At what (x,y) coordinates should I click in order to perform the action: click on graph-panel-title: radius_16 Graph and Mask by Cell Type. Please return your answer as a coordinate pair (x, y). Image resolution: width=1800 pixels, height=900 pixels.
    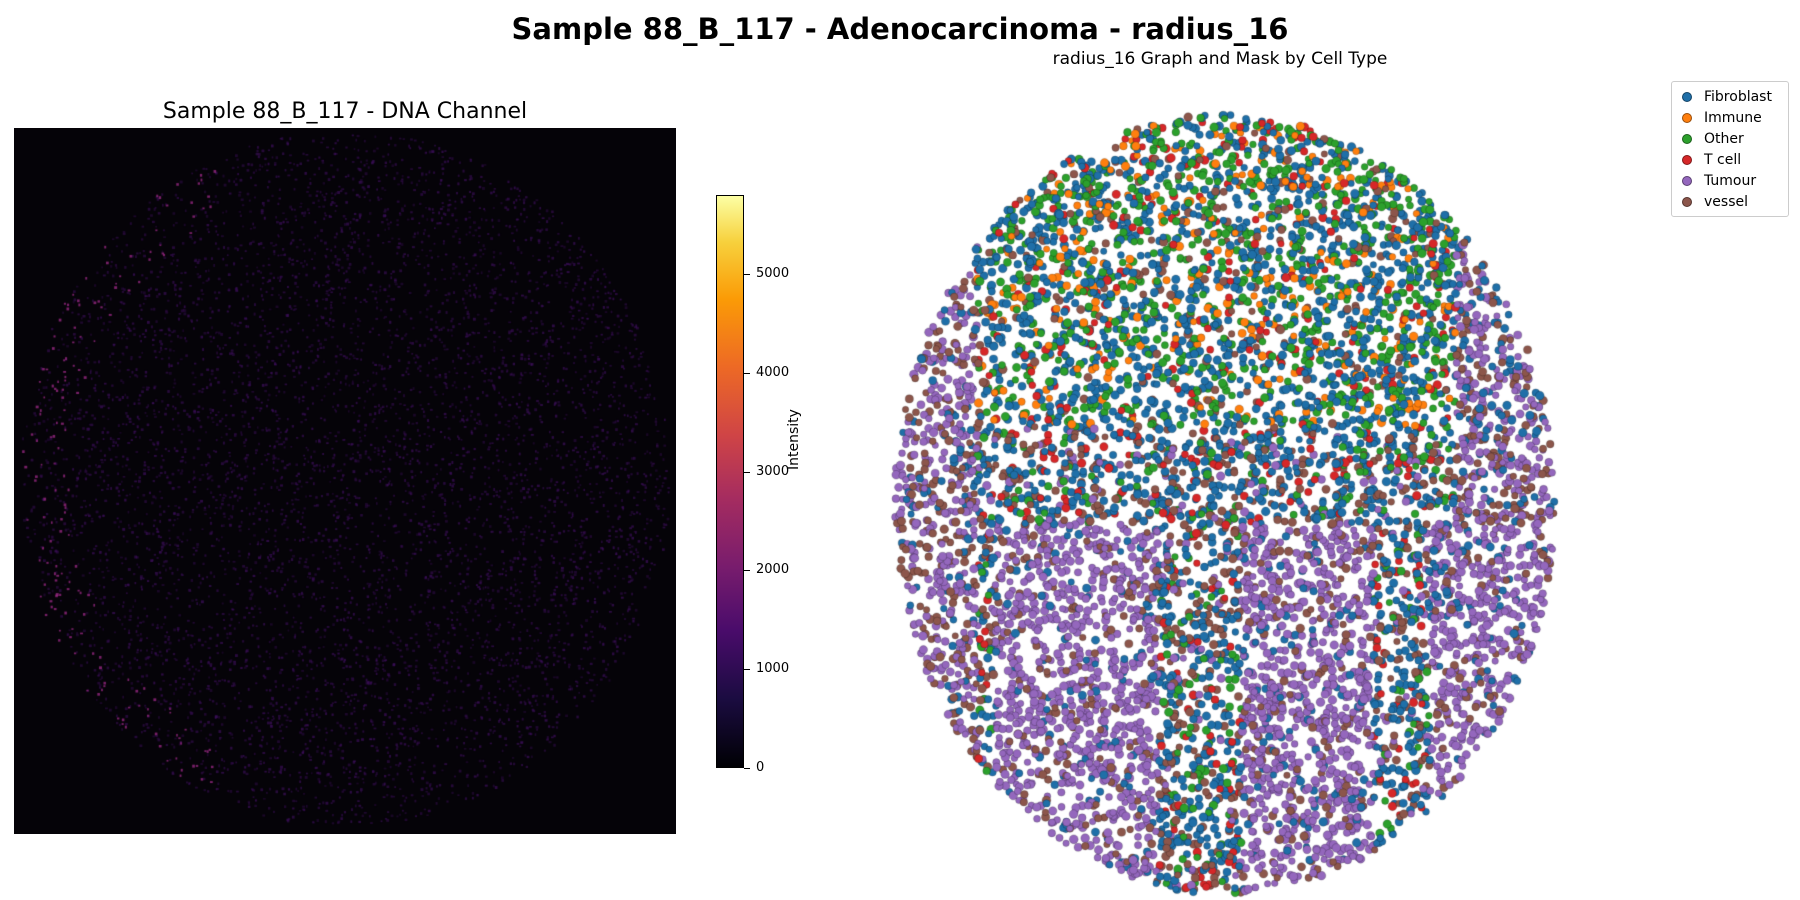
    Looking at the image, I should click on (1220, 59).